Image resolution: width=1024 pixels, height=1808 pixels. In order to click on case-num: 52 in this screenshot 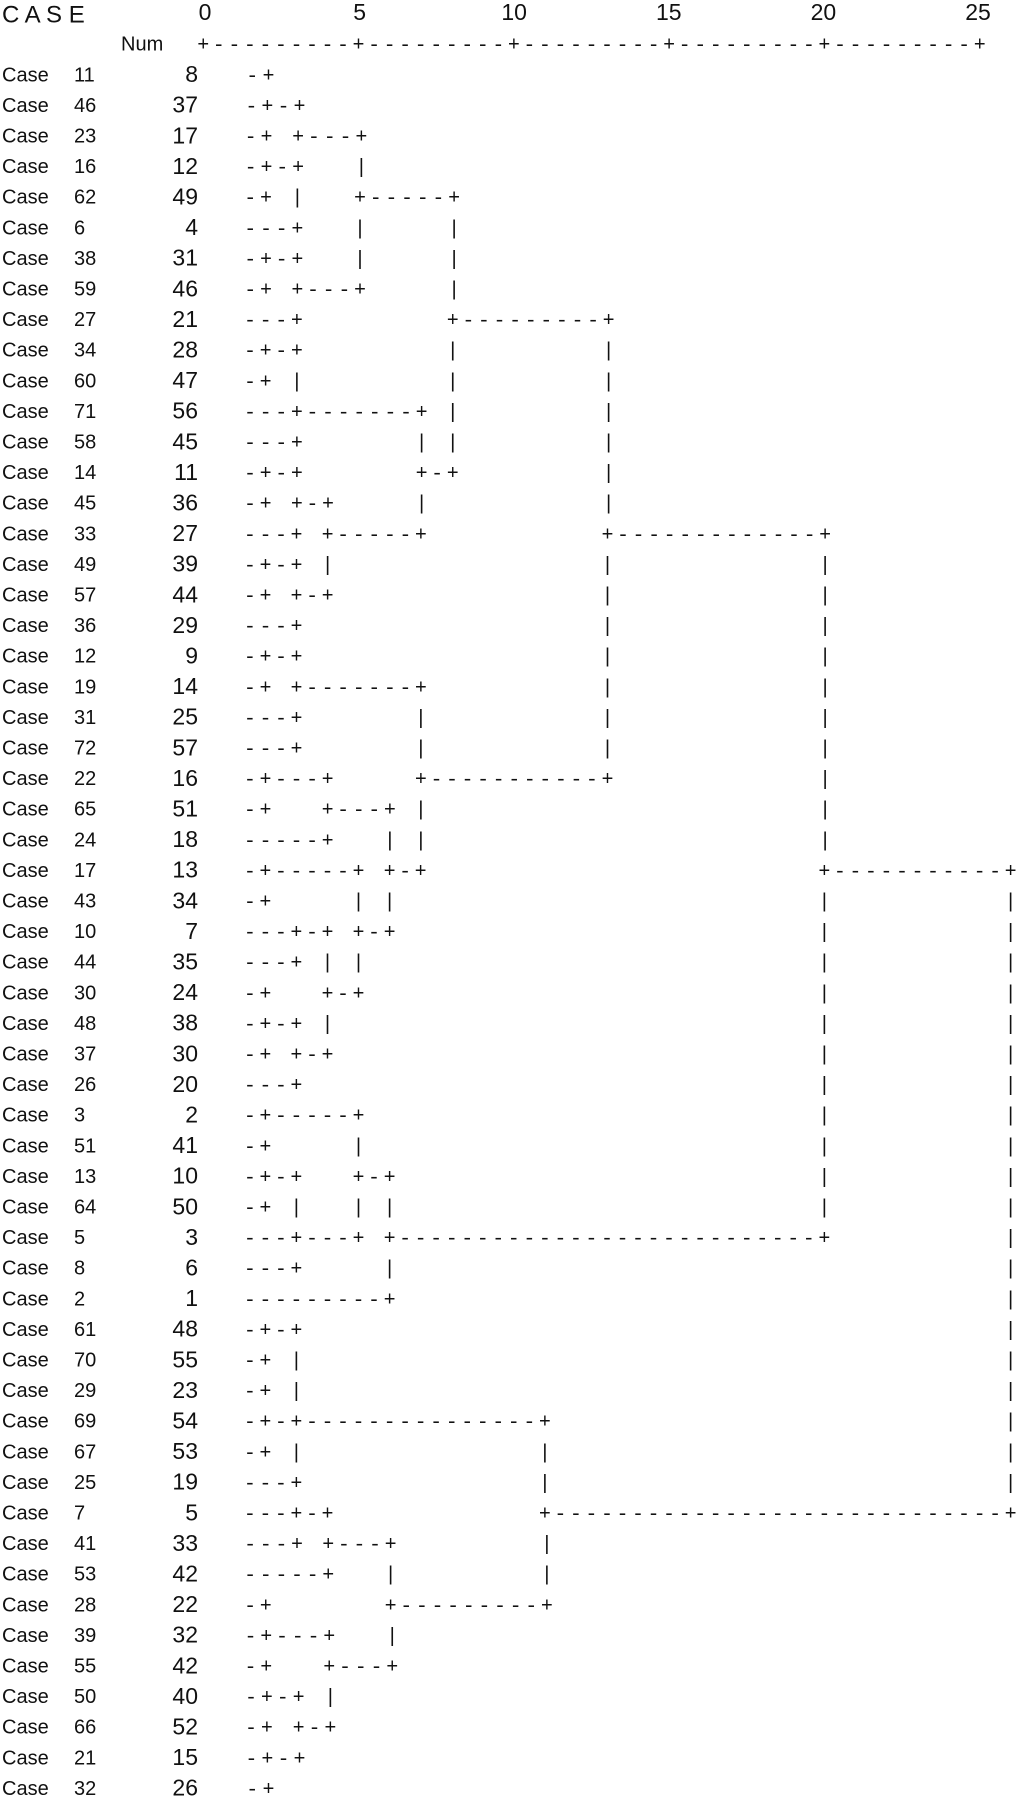, I will do `click(185, 1726)`.